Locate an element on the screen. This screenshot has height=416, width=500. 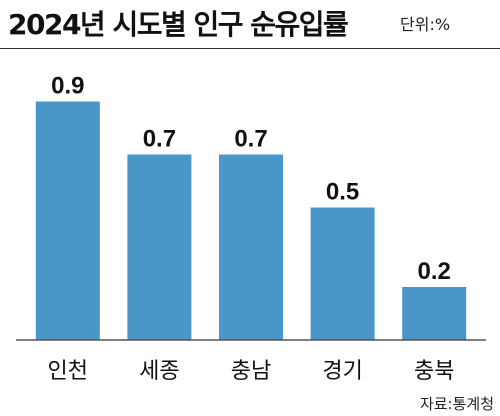
unit-label: 단위:% is located at coordinates (425, 24).